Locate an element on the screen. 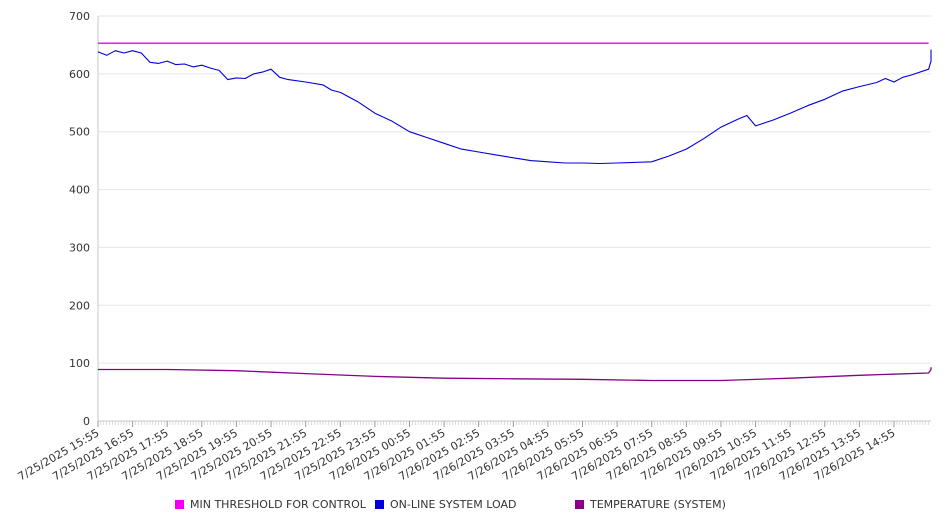 This screenshot has width=946, height=530. y-tick-label-700: 700 is located at coordinates (79, 16).